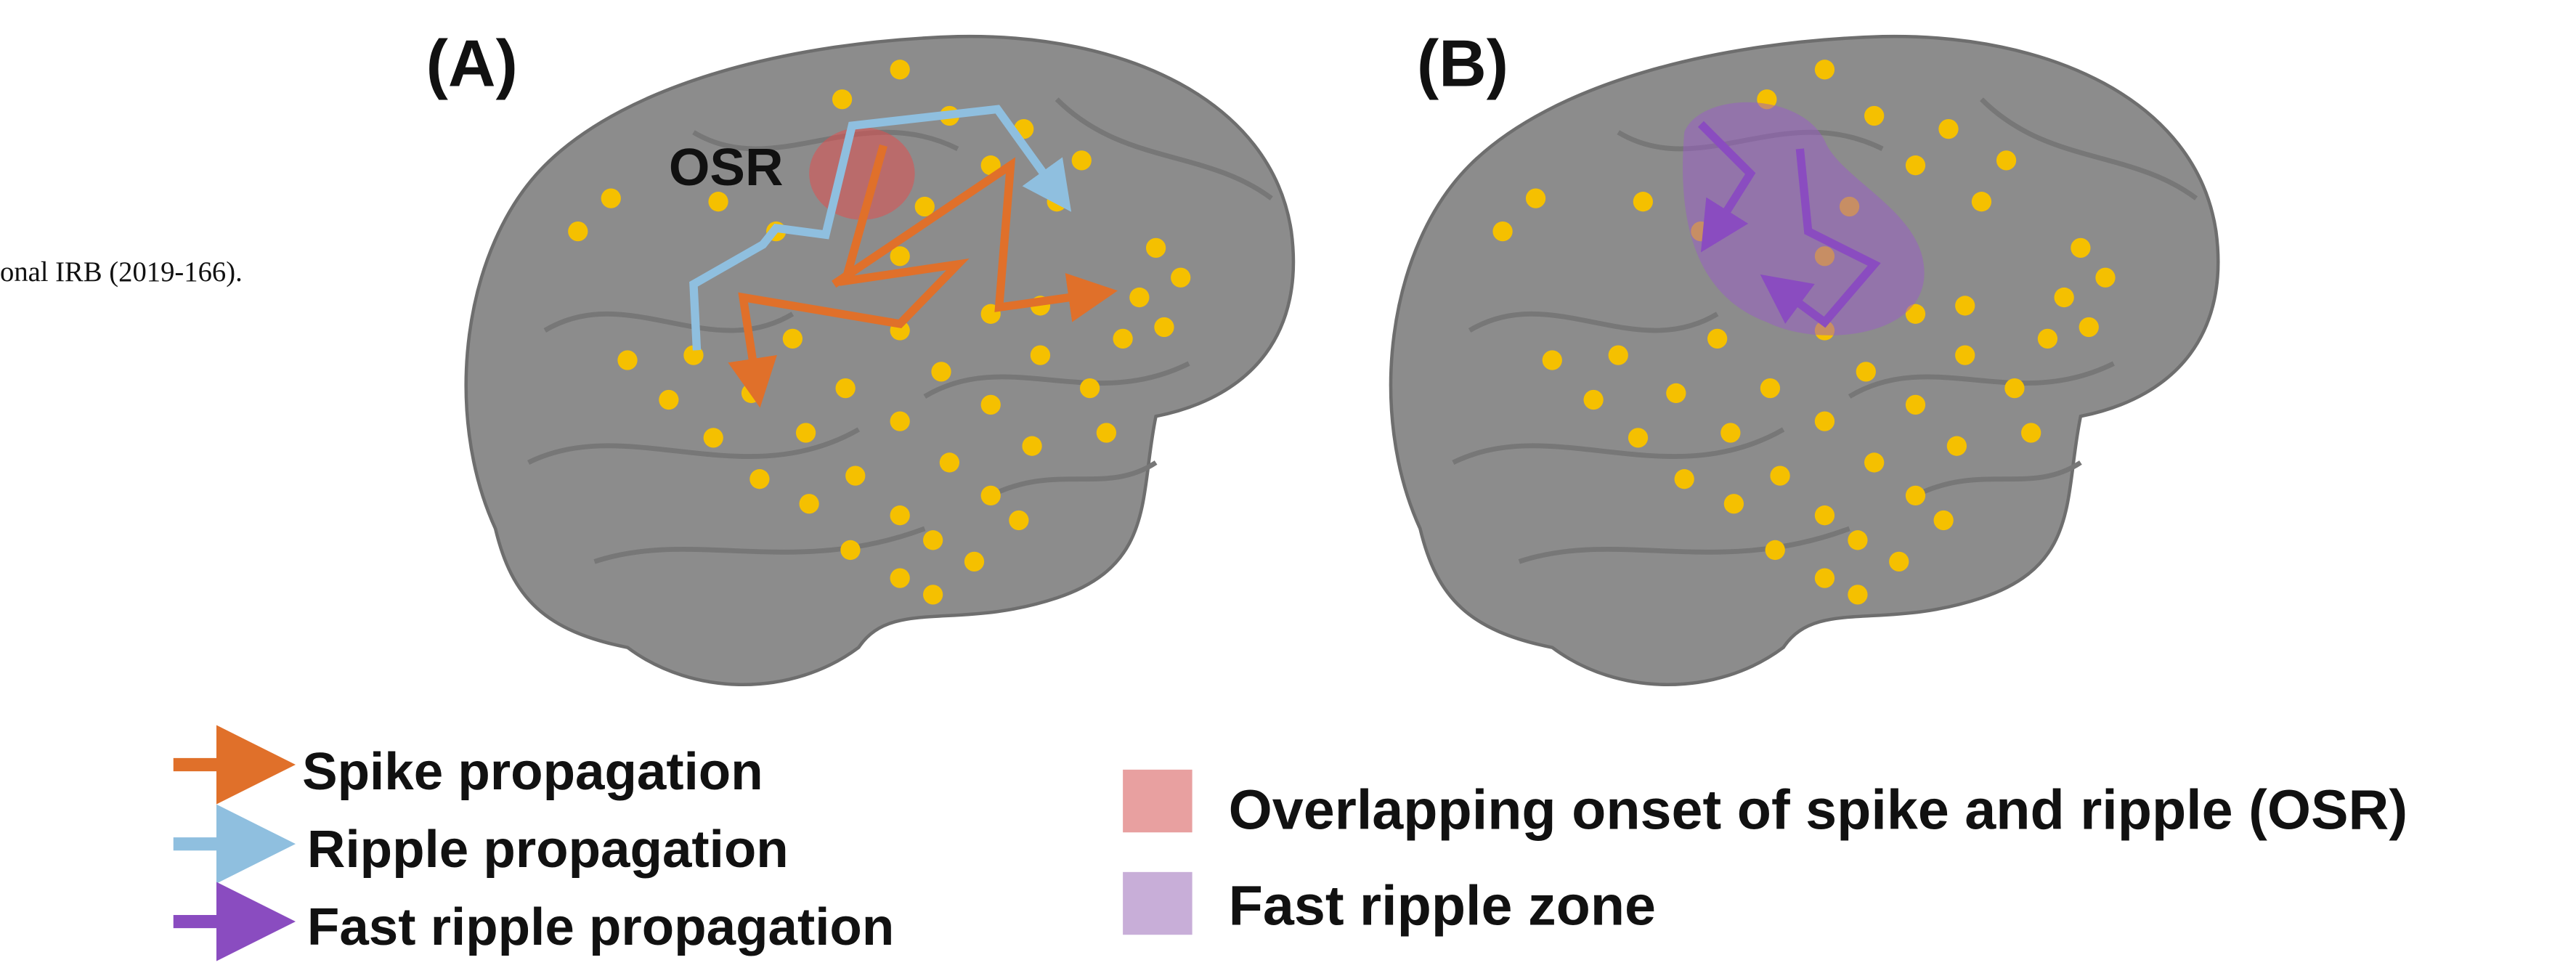 Image resolution: width=2576 pixels, height=968 pixels. What do you see at coordinates (600, 927) in the screenshot?
I see `legend-text: Fast ripple propagation` at bounding box center [600, 927].